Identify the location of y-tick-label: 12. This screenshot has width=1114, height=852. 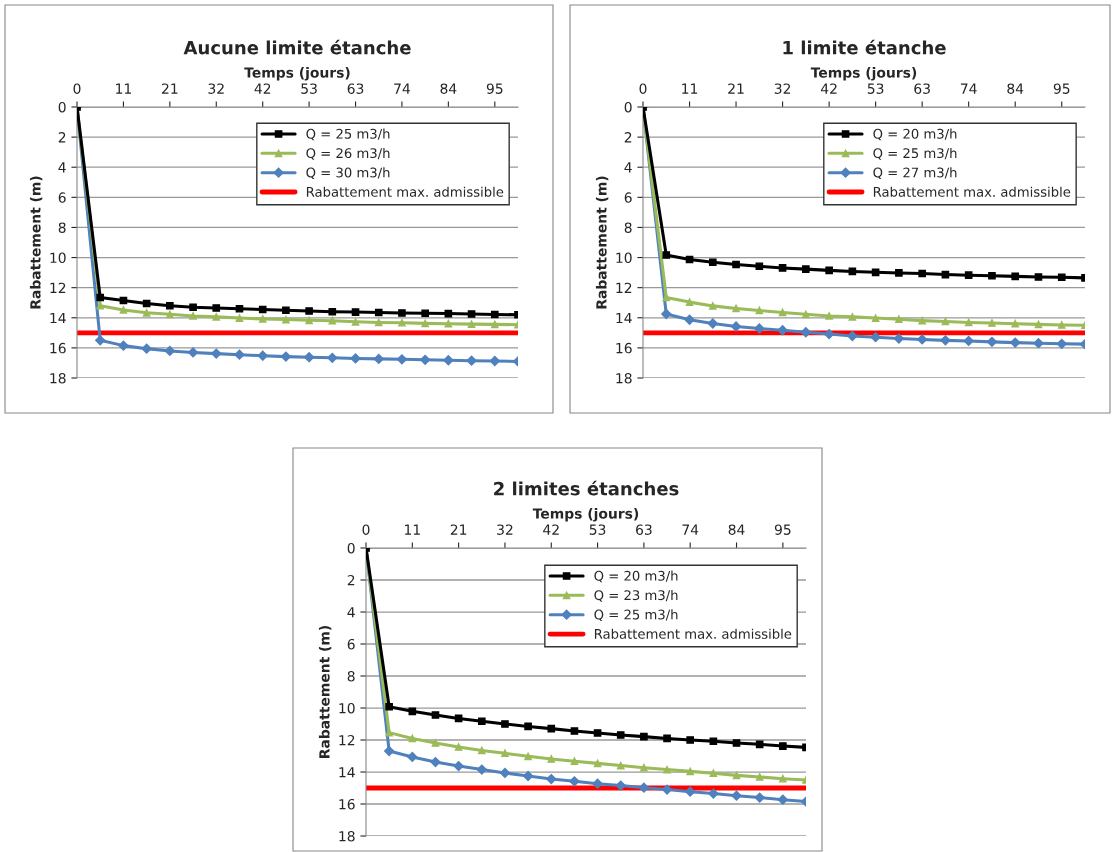
(347, 740).